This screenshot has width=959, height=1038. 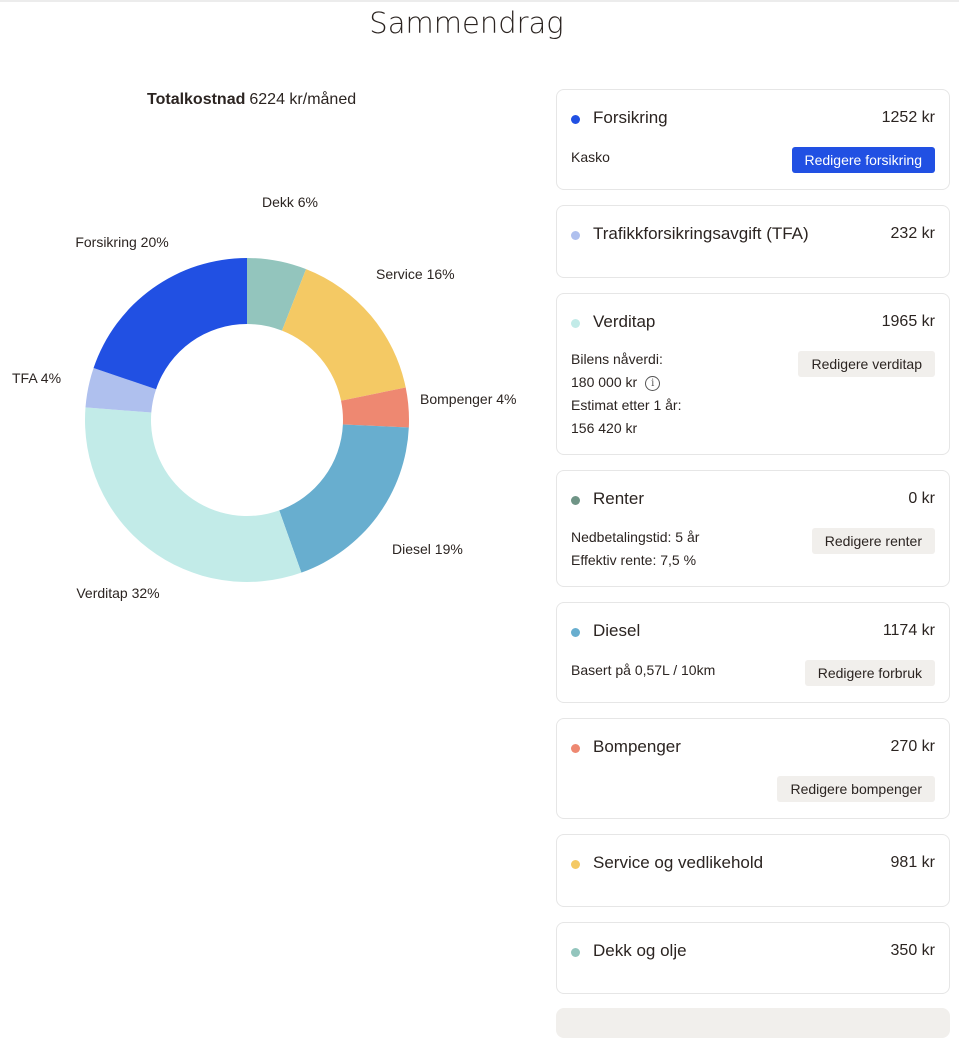 What do you see at coordinates (753, 958) in the screenshot?
I see `card-dekk: Dekk og olje 350 kr` at bounding box center [753, 958].